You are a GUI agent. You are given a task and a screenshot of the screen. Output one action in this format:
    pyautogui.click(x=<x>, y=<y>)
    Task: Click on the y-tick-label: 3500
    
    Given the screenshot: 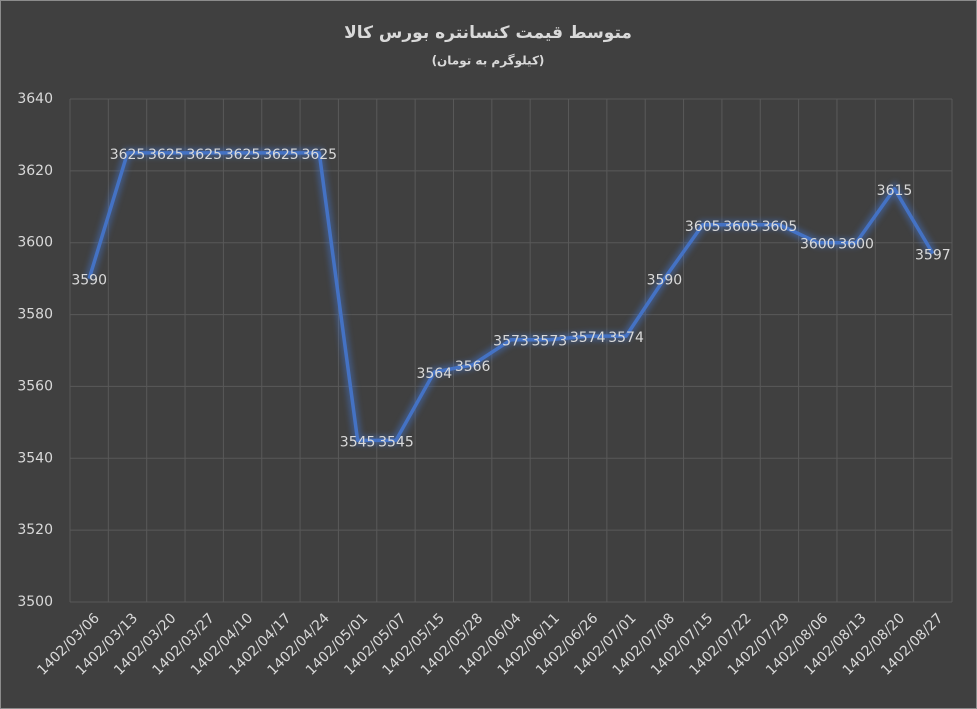 What is the action you would take?
    pyautogui.click(x=35, y=602)
    